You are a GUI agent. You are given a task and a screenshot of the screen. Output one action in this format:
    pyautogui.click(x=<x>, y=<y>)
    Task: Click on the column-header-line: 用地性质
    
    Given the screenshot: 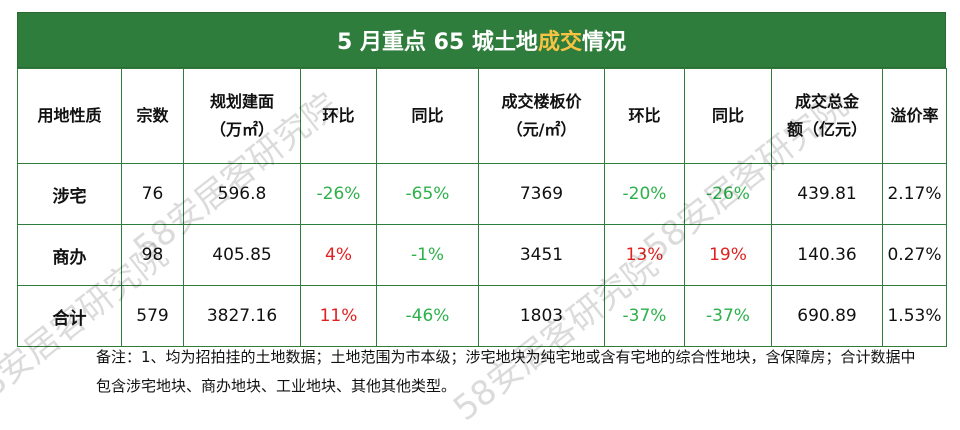 What is the action you would take?
    pyautogui.click(x=69, y=115)
    